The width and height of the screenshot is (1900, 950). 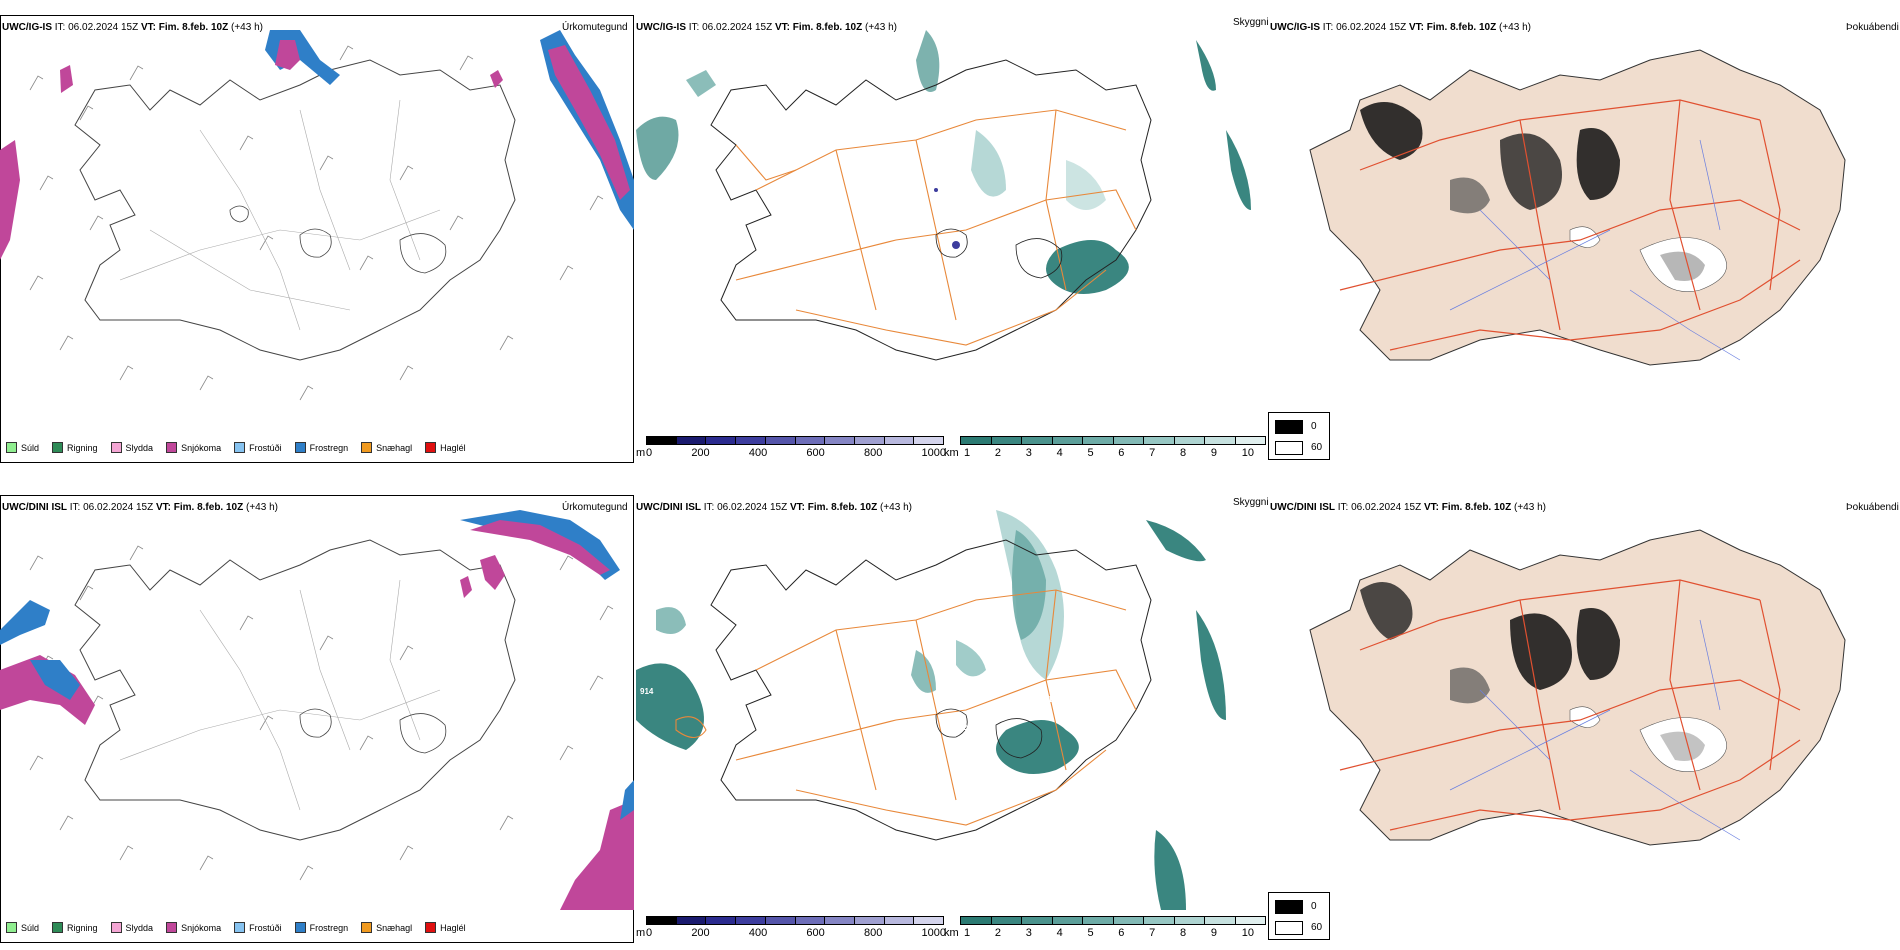 What do you see at coordinates (641, 933) in the screenshot?
I see `visibility-m-unit: m` at bounding box center [641, 933].